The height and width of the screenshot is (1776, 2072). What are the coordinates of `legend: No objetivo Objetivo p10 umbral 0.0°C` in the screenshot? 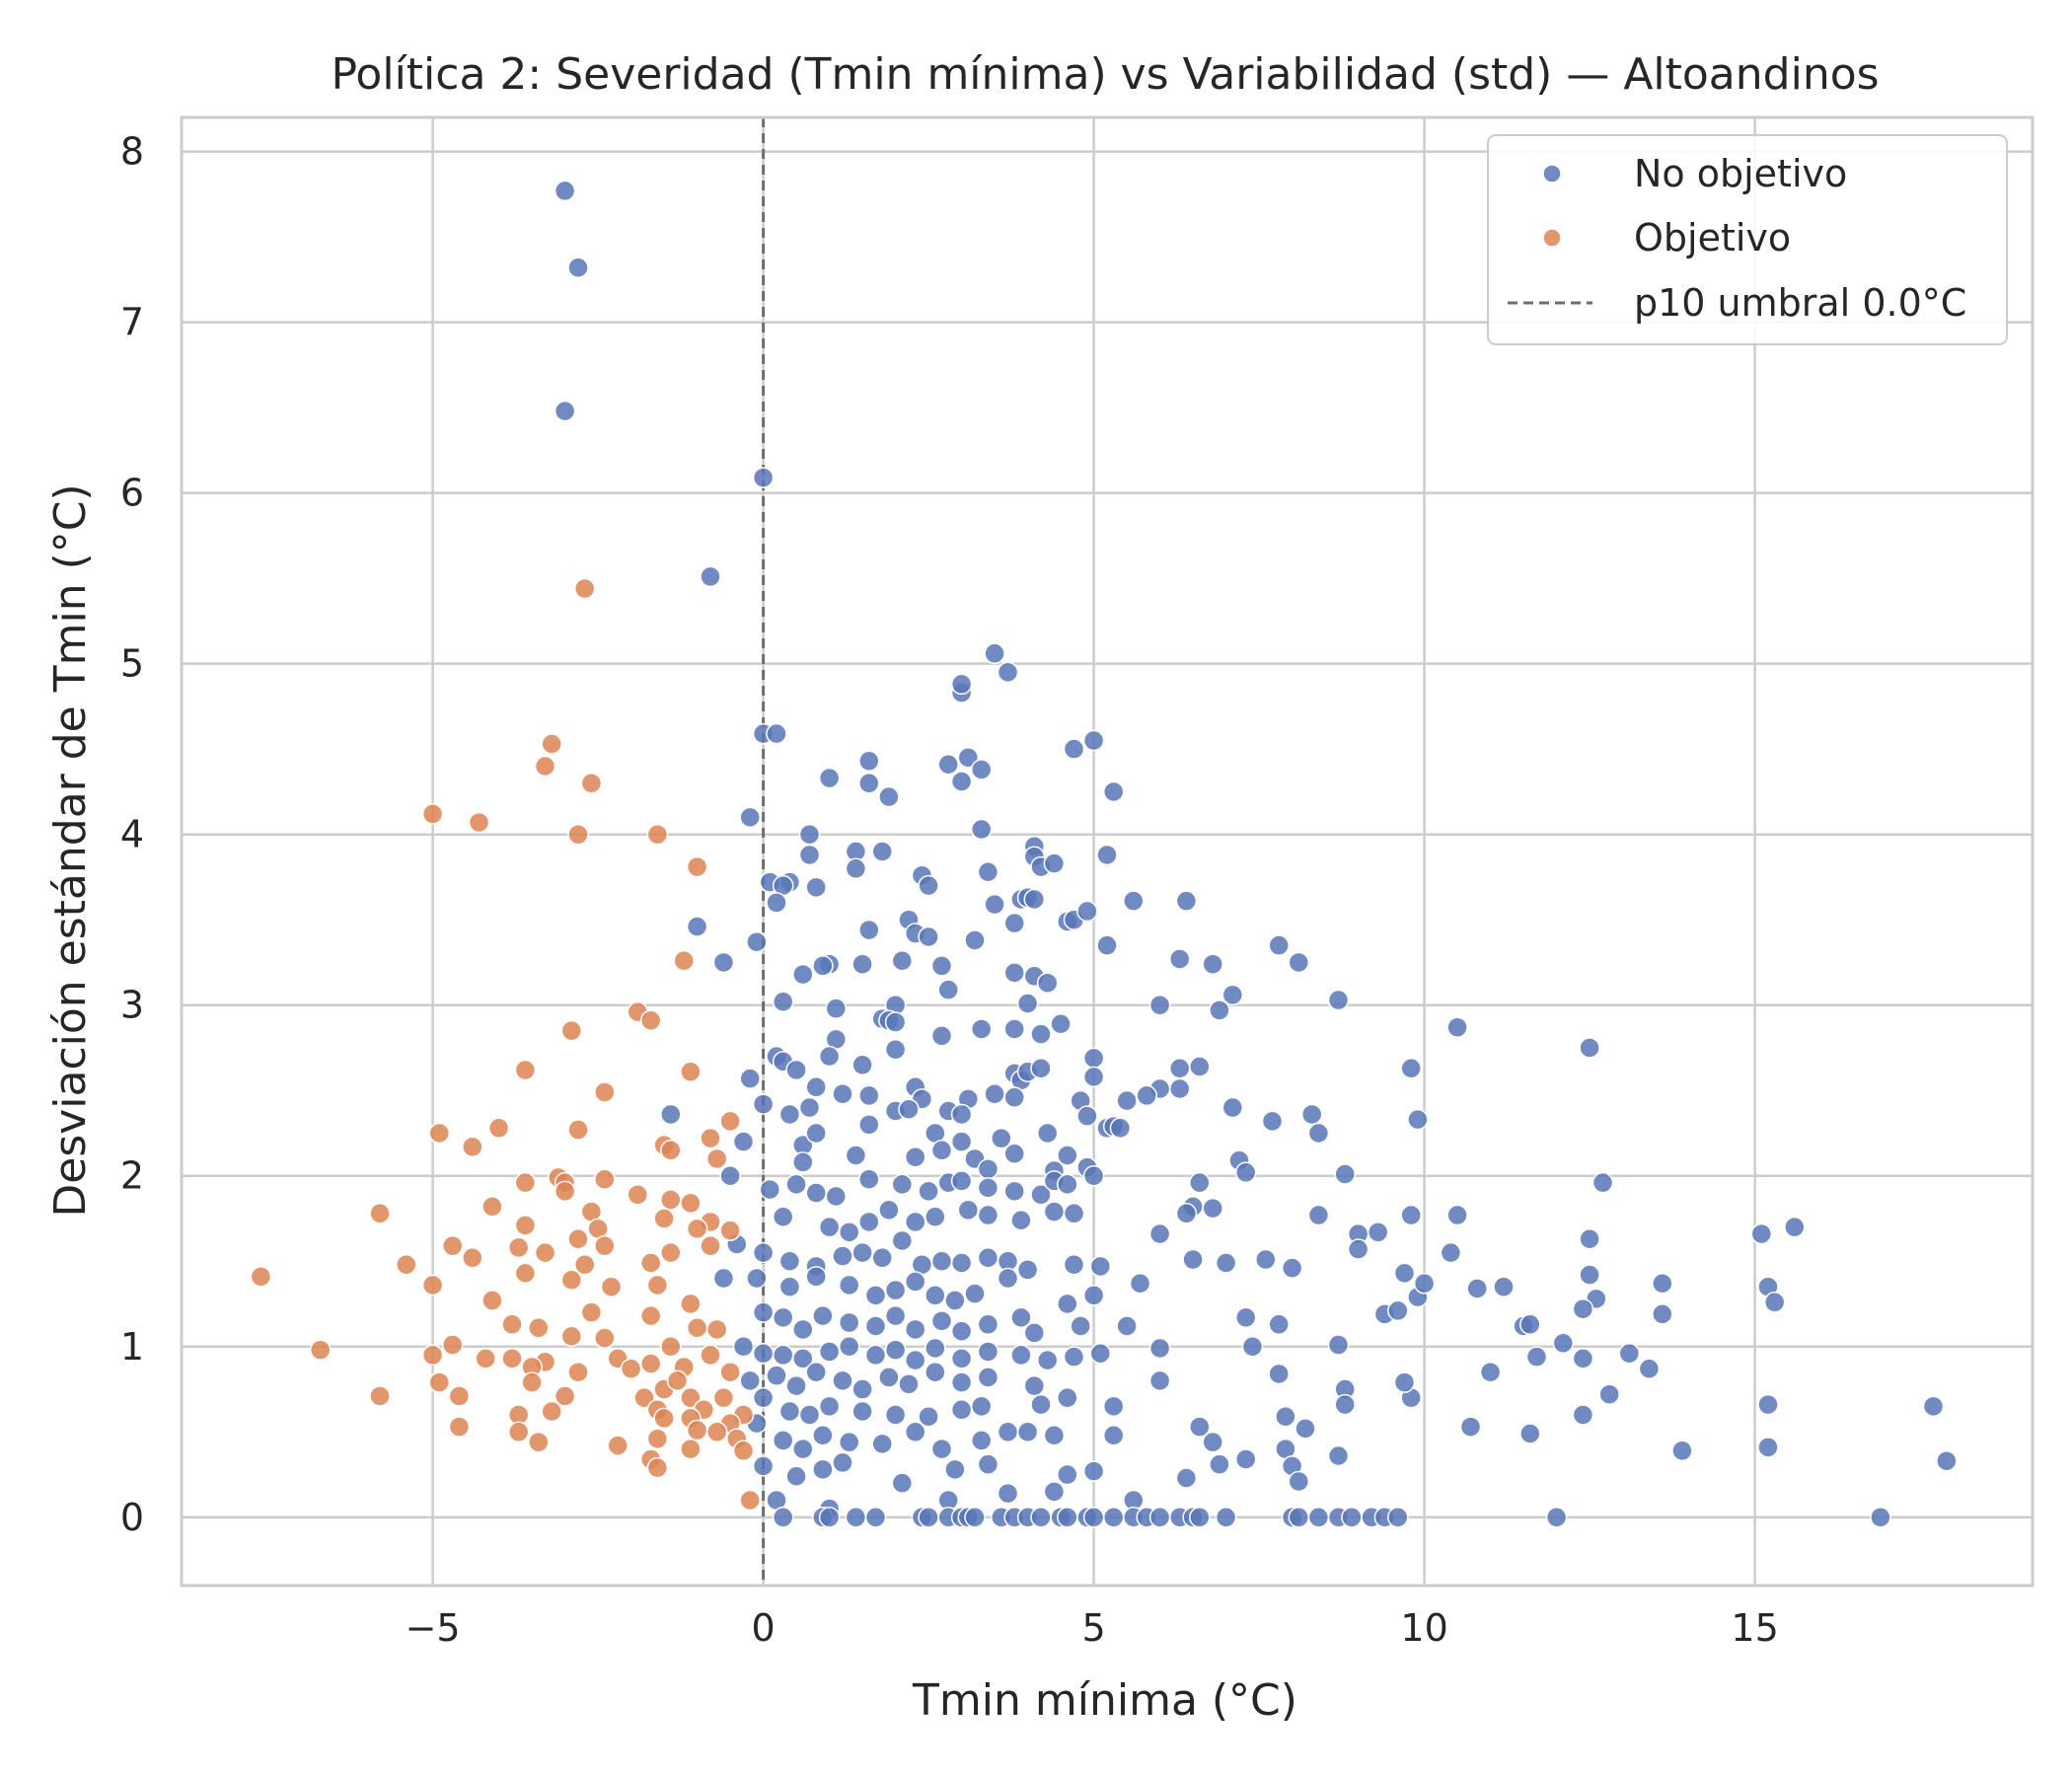 It's located at (1748, 240).